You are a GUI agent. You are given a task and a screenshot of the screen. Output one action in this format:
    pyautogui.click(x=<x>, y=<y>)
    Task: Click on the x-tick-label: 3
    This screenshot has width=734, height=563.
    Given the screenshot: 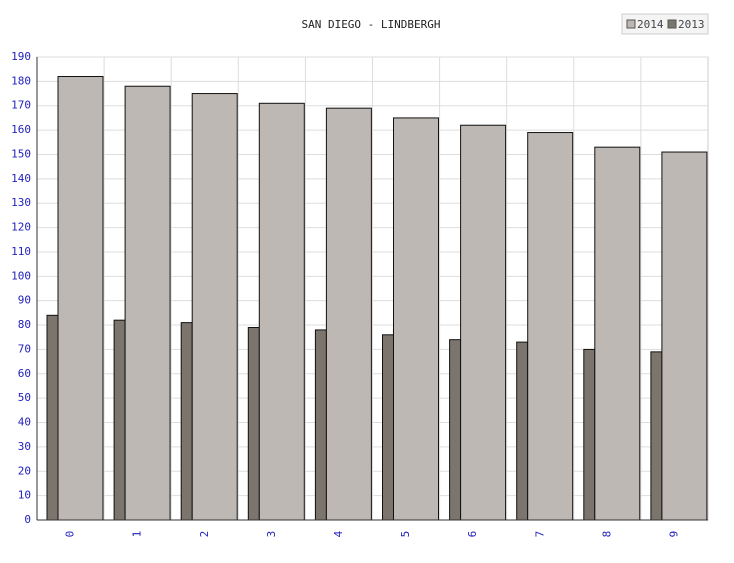 What is the action you would take?
    pyautogui.click(x=271, y=534)
    